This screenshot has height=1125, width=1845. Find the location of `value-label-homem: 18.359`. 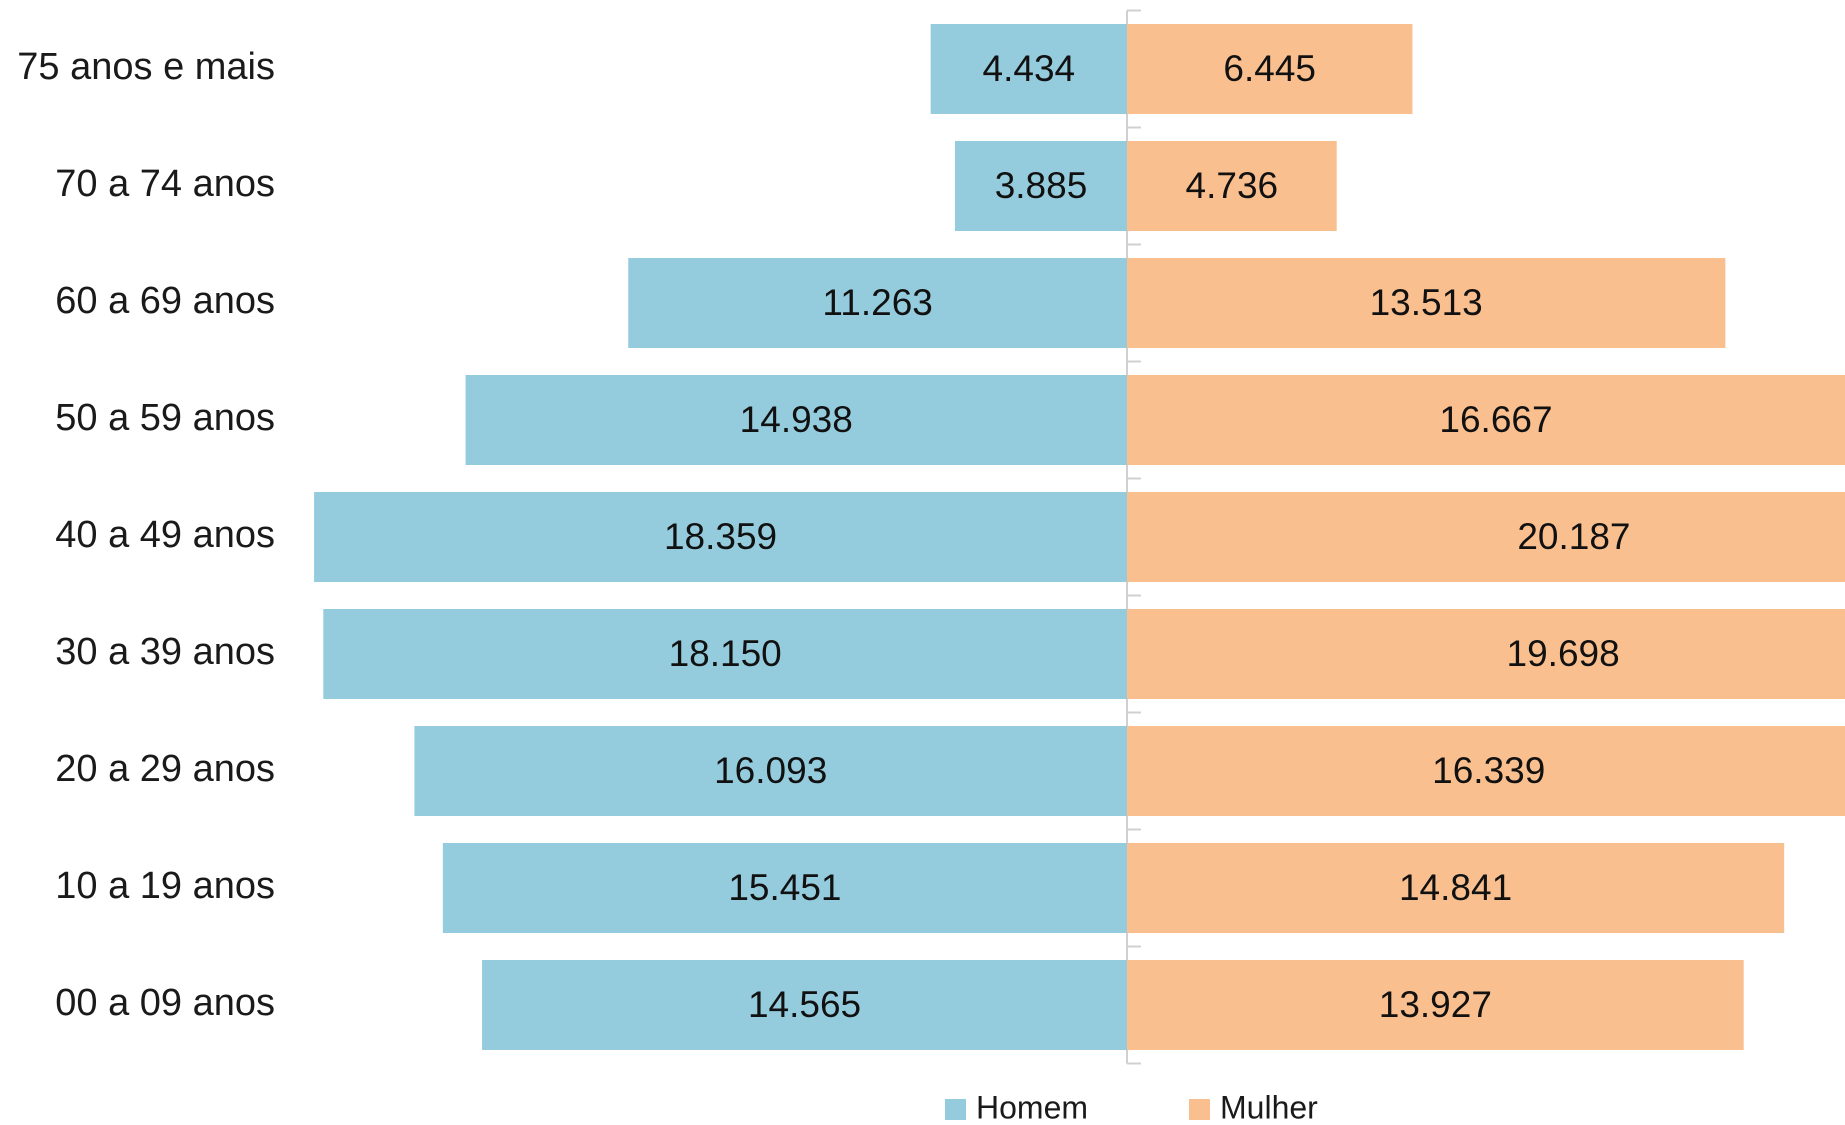

value-label-homem: 18.359 is located at coordinates (720, 536).